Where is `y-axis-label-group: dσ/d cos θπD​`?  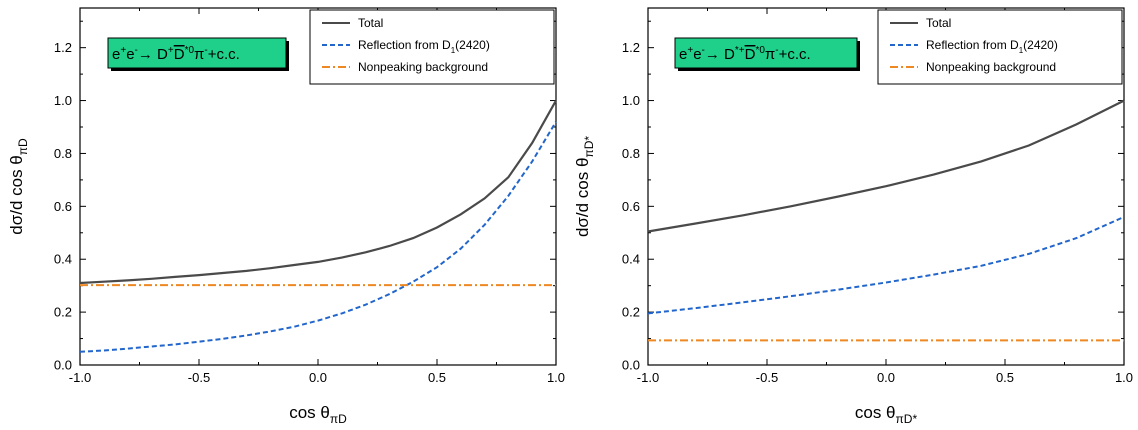
y-axis-label-group: dσ/d cos θπD​ is located at coordinates (18, 186).